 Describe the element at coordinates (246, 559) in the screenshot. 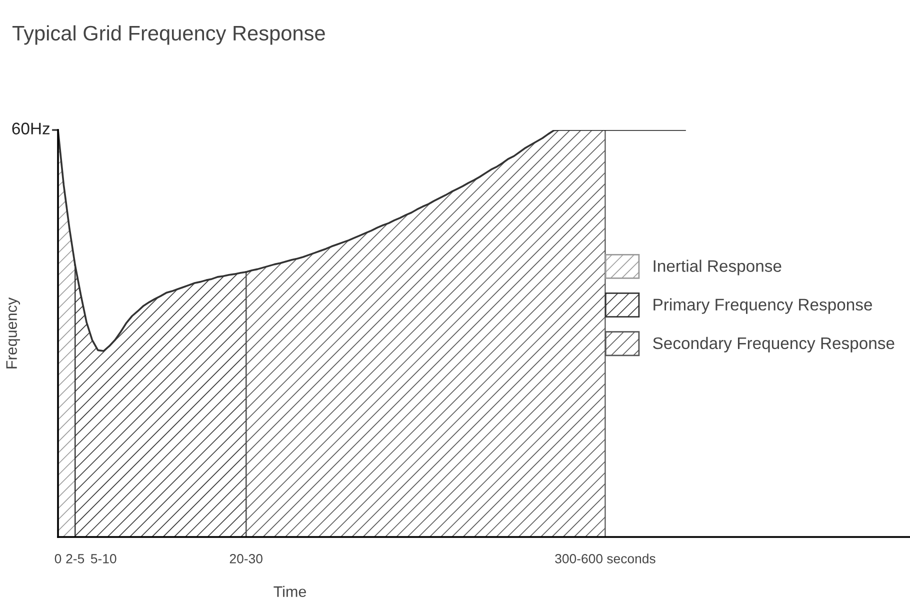

I see `x-tick-label: 20-30` at that location.